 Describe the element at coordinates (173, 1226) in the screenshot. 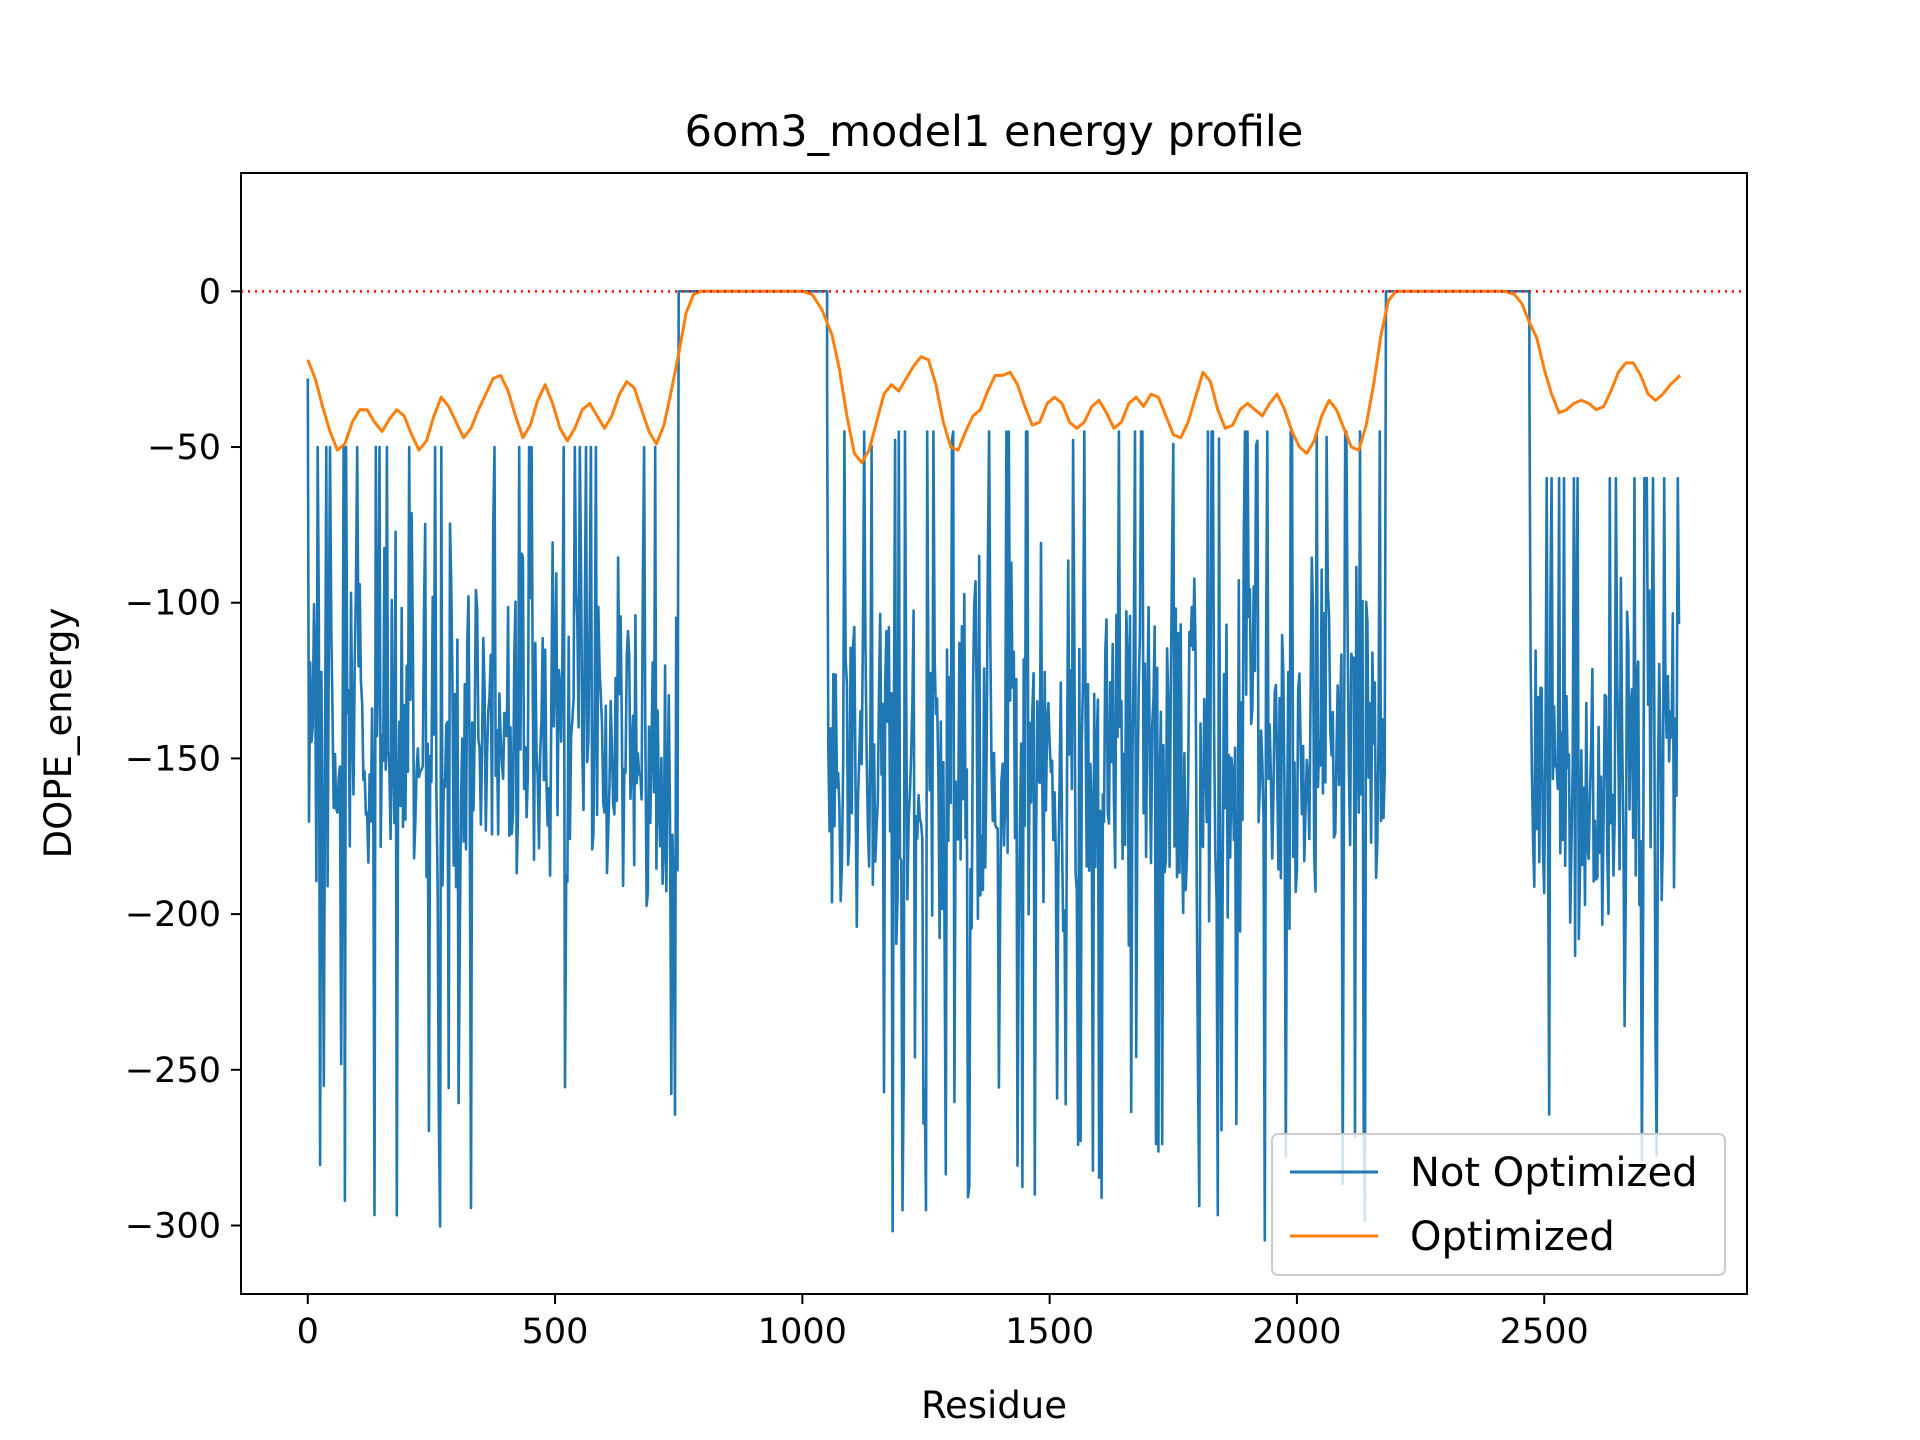

I see `y-tick-label: −300` at that location.